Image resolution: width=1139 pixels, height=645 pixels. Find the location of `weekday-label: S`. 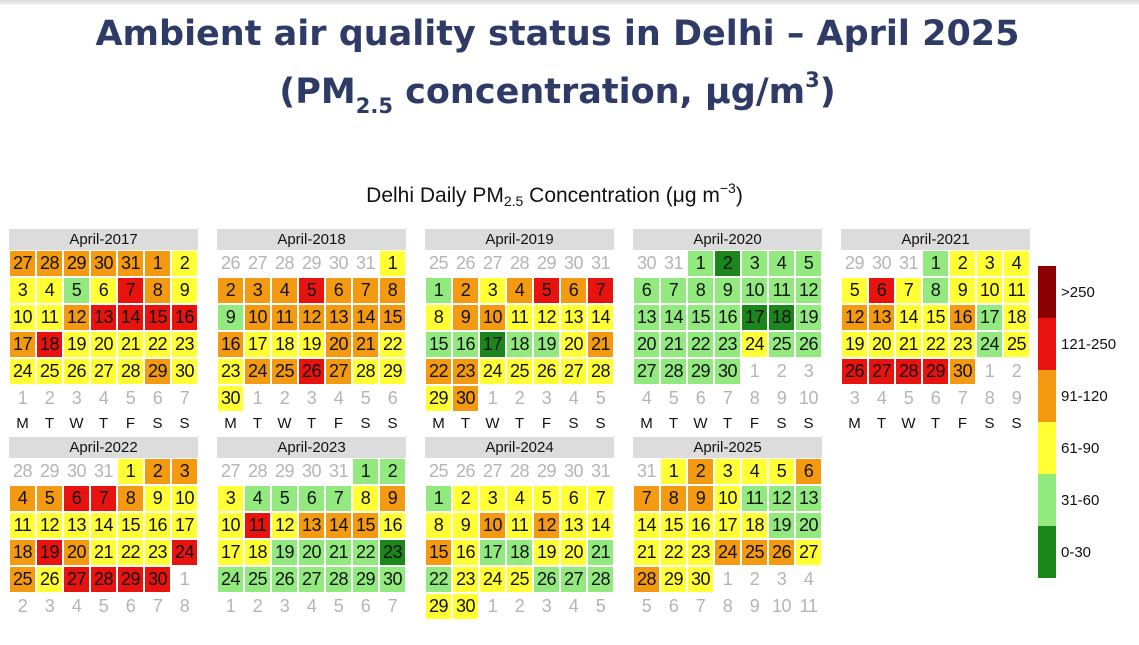

weekday-label: S is located at coordinates (808, 423).